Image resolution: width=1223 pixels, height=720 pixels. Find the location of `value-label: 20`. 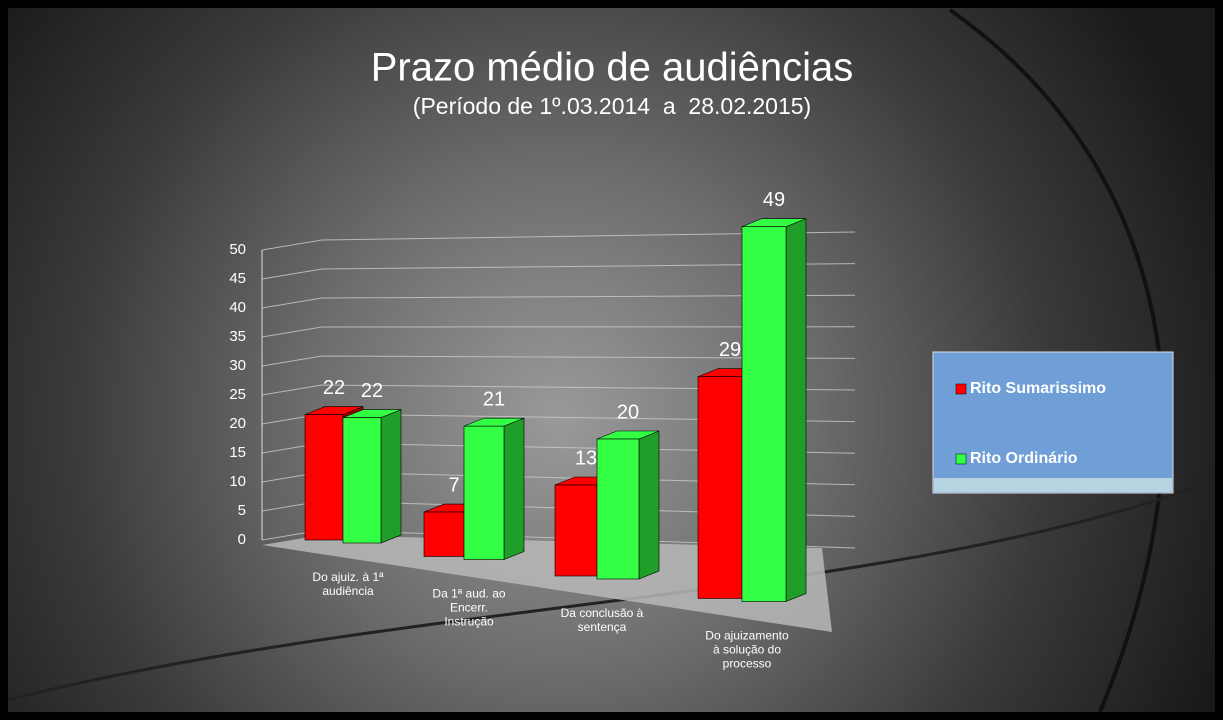

value-label: 20 is located at coordinates (628, 412).